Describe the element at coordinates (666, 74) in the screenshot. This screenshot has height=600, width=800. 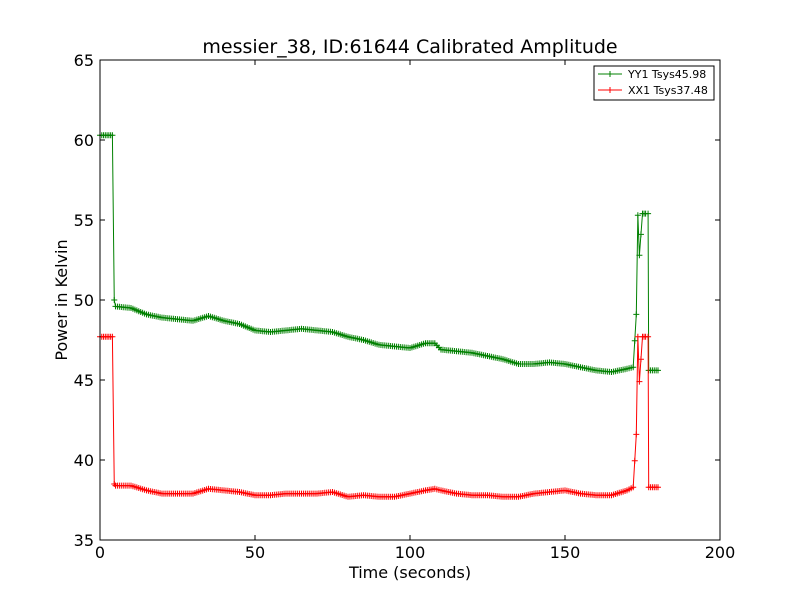
I see `legend-label: YY1 Tsys45.98` at that location.